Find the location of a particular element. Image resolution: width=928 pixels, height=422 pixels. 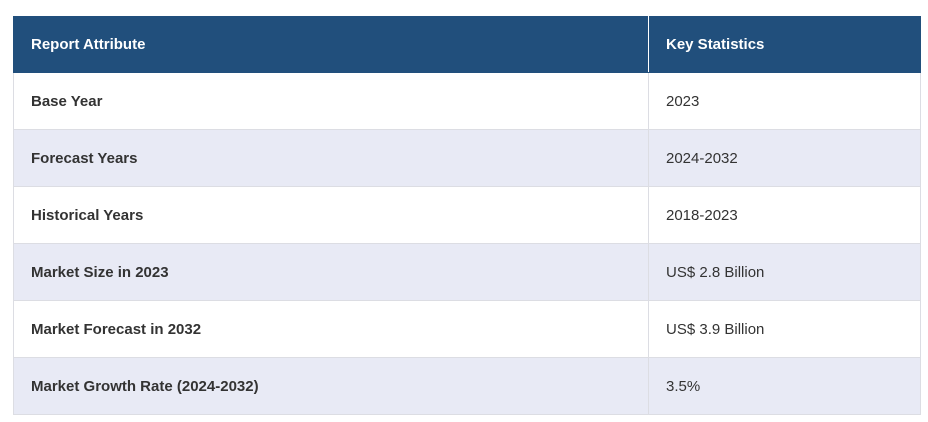

value-cell: 2018-2023 is located at coordinates (784, 215).